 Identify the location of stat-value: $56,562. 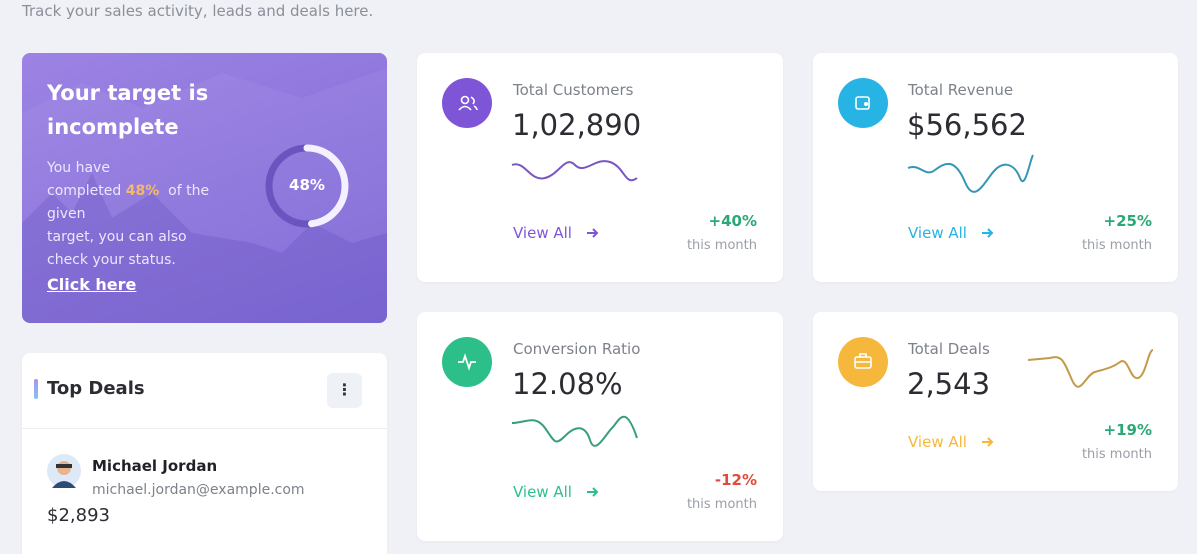
(967, 125).